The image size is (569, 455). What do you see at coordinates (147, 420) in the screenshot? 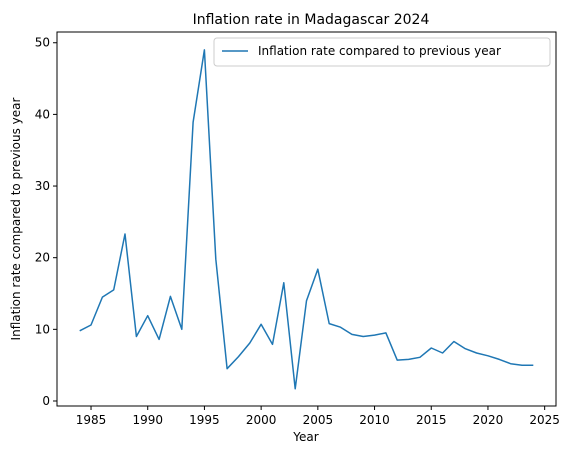
I see `x-tick-label: 1990` at bounding box center [147, 420].